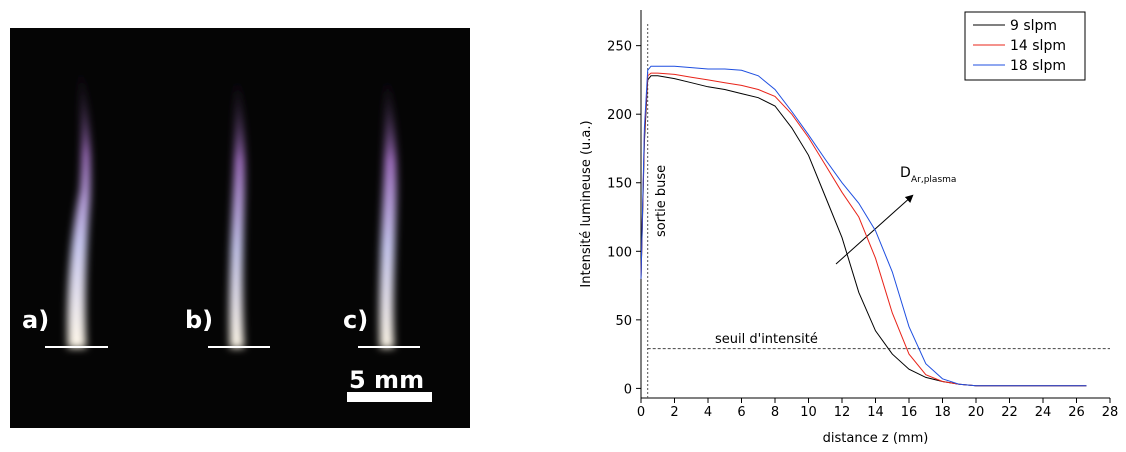 This screenshot has height=452, width=1126. I want to click on x-tick-label: 18, so click(942, 412).